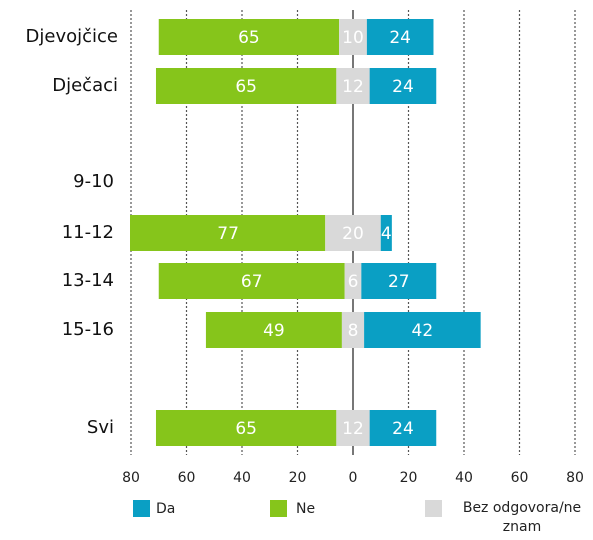 Image resolution: width=593 pixels, height=540 pixels. Describe the element at coordinates (88, 329) in the screenshot. I see `category-label: 15-16` at that location.